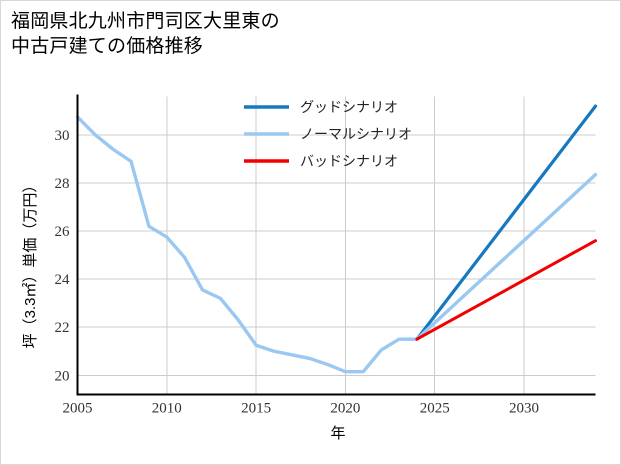 This screenshot has height=465, width=621. Describe the element at coordinates (349, 107) in the screenshot. I see `legend-label-0: グッドシナリオ` at that location.